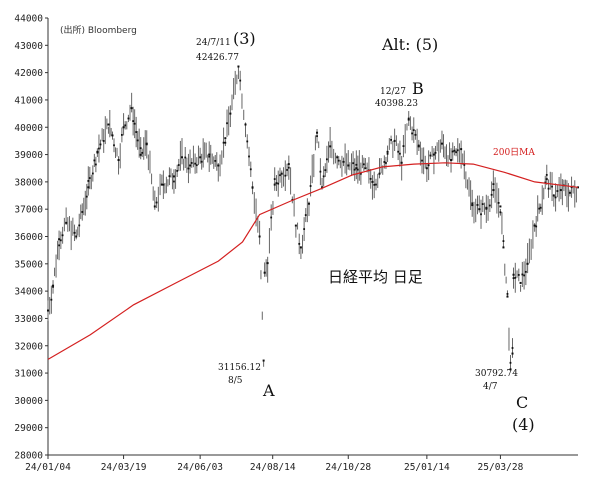 The image size is (604, 481). I want to click on b-wave-label: B, so click(418, 88).